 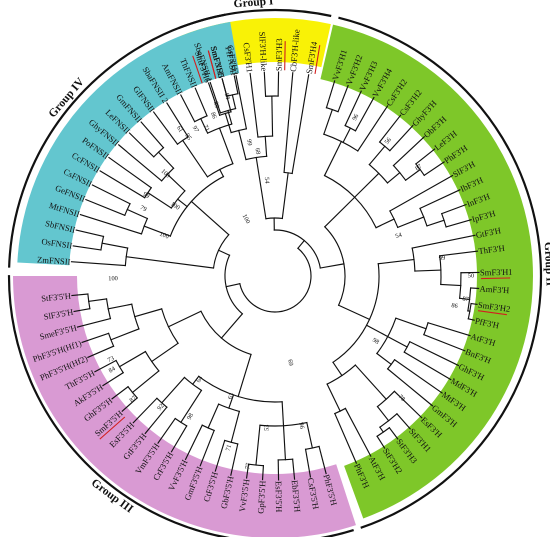 I want to click on highlight-underline, so click(x=197, y=69).